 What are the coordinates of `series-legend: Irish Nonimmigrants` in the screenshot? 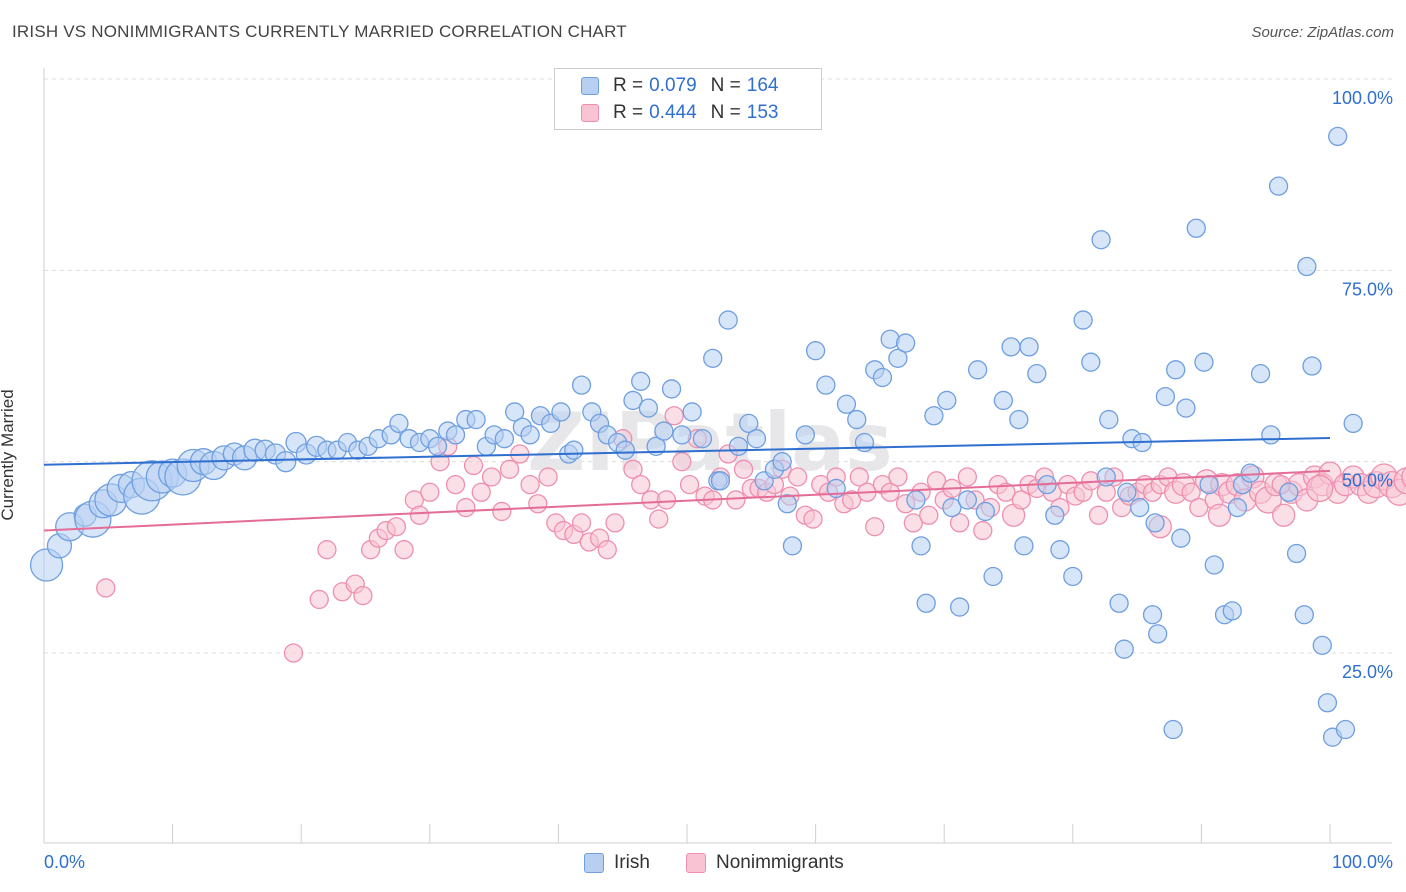 It's located at (703, 865).